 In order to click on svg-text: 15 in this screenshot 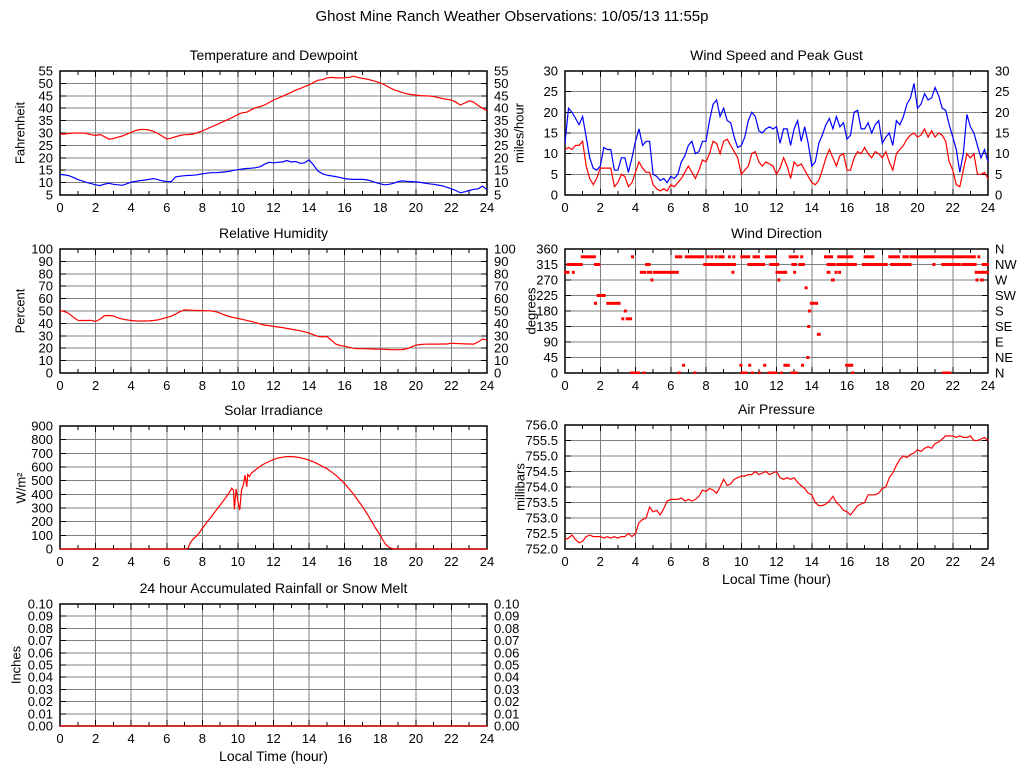, I will do `click(501, 170)`.